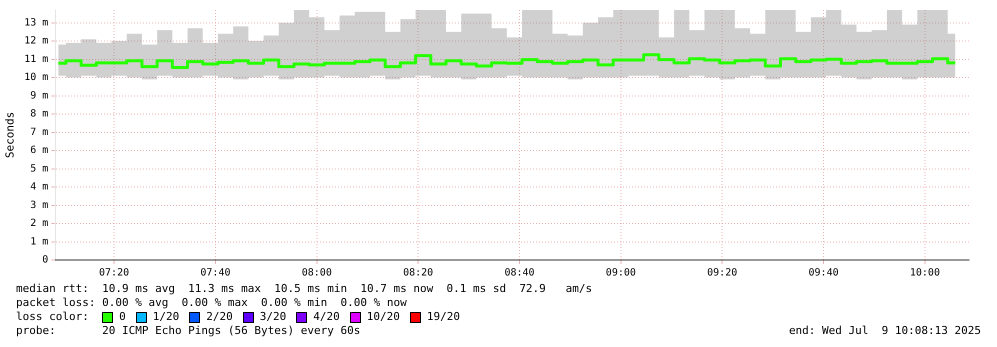 This screenshot has height=347, width=997. Describe the element at coordinates (212, 303) in the screenshot. I see `text: packet loss: 0.00 % avg 0.00 % max 0.00 % min 0.00 % now` at that location.